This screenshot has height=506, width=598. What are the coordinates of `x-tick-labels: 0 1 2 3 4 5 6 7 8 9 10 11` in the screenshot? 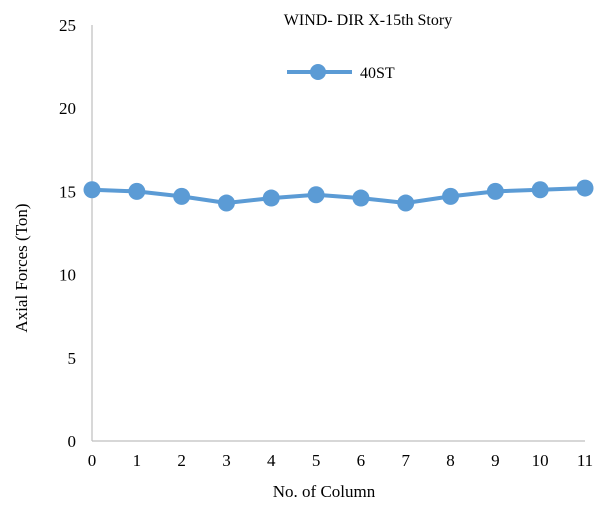 It's located at (340, 460).